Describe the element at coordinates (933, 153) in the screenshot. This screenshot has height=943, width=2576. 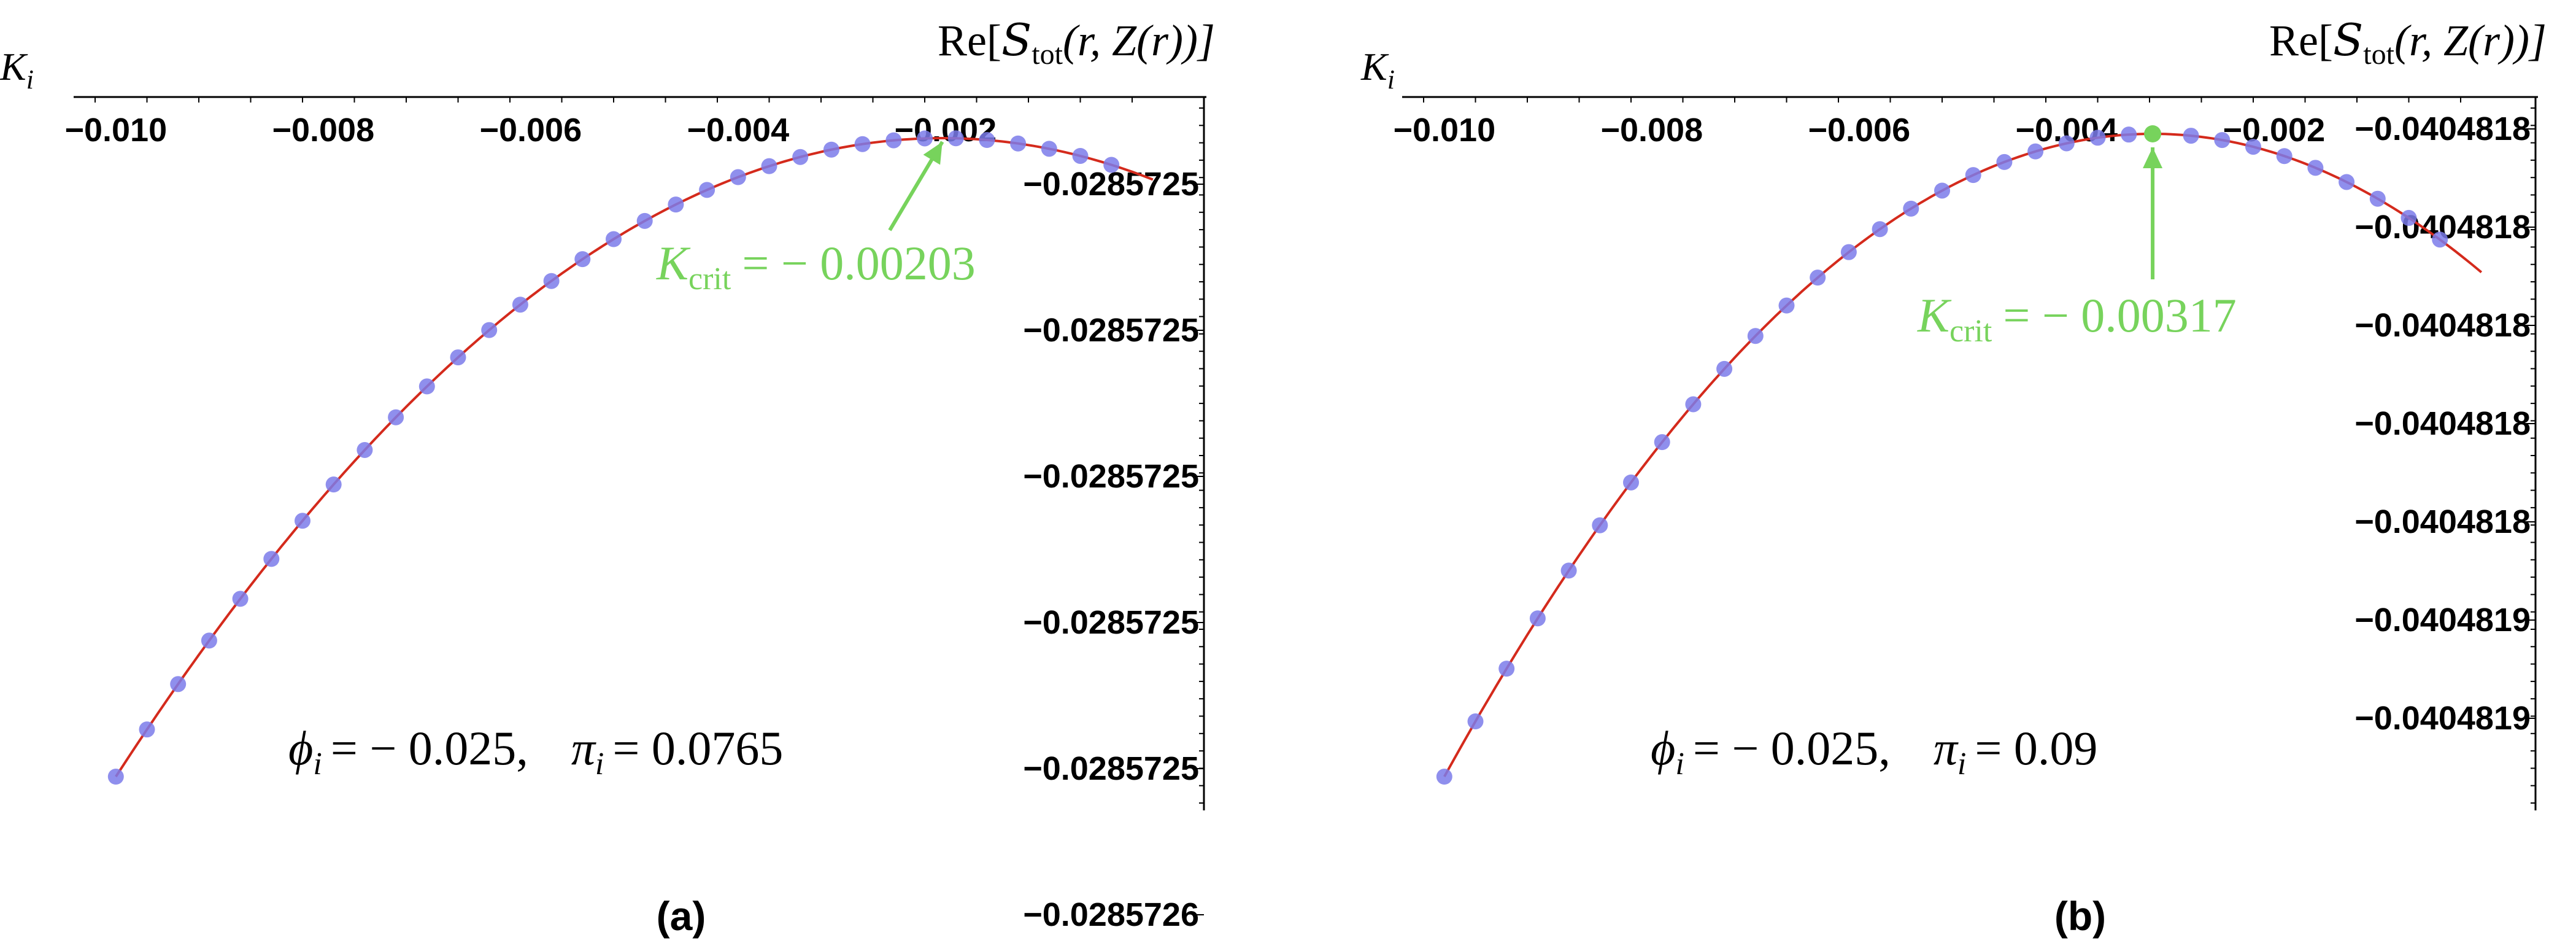
I see `critical-arrow-head` at that location.